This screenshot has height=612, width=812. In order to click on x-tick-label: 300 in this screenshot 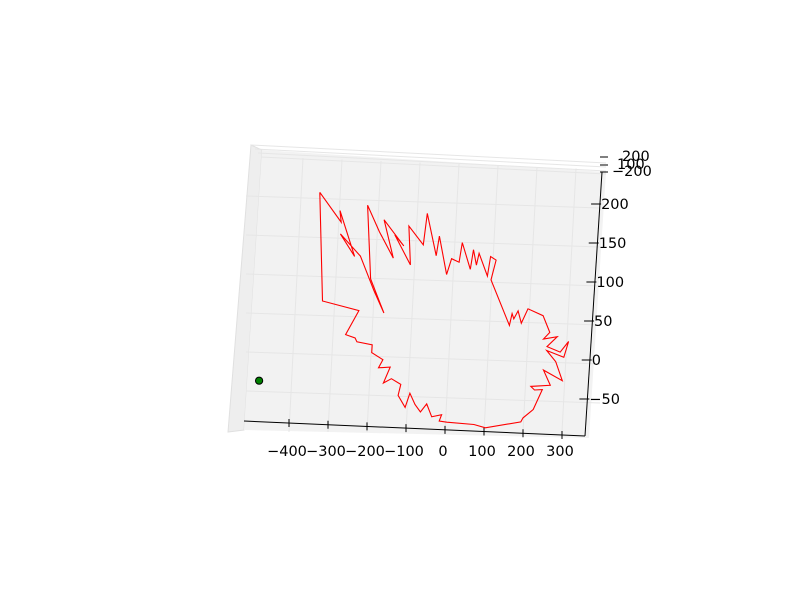, I will do `click(560, 452)`.